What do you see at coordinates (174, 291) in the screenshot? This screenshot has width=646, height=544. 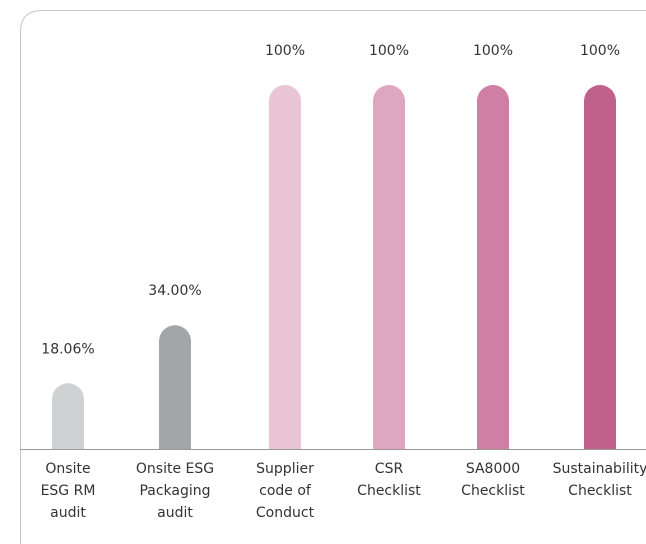 I see `value-label: 34.00%` at bounding box center [174, 291].